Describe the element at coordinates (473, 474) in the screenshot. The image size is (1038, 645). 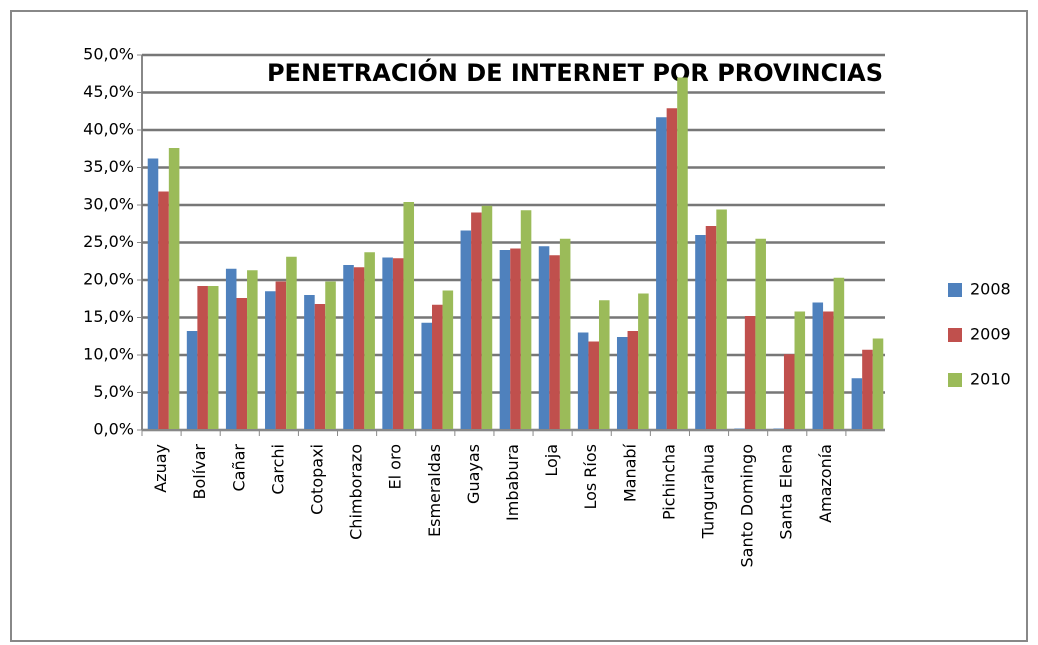
I see `x-tick-label: Guayas` at that location.